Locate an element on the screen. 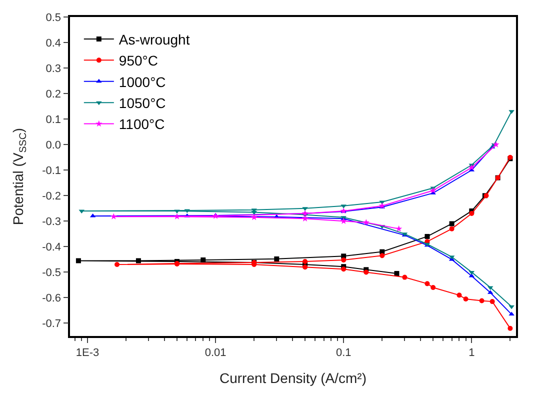 This screenshot has height=396, width=541. y-tick-label: 0.2 is located at coordinates (54, 94).